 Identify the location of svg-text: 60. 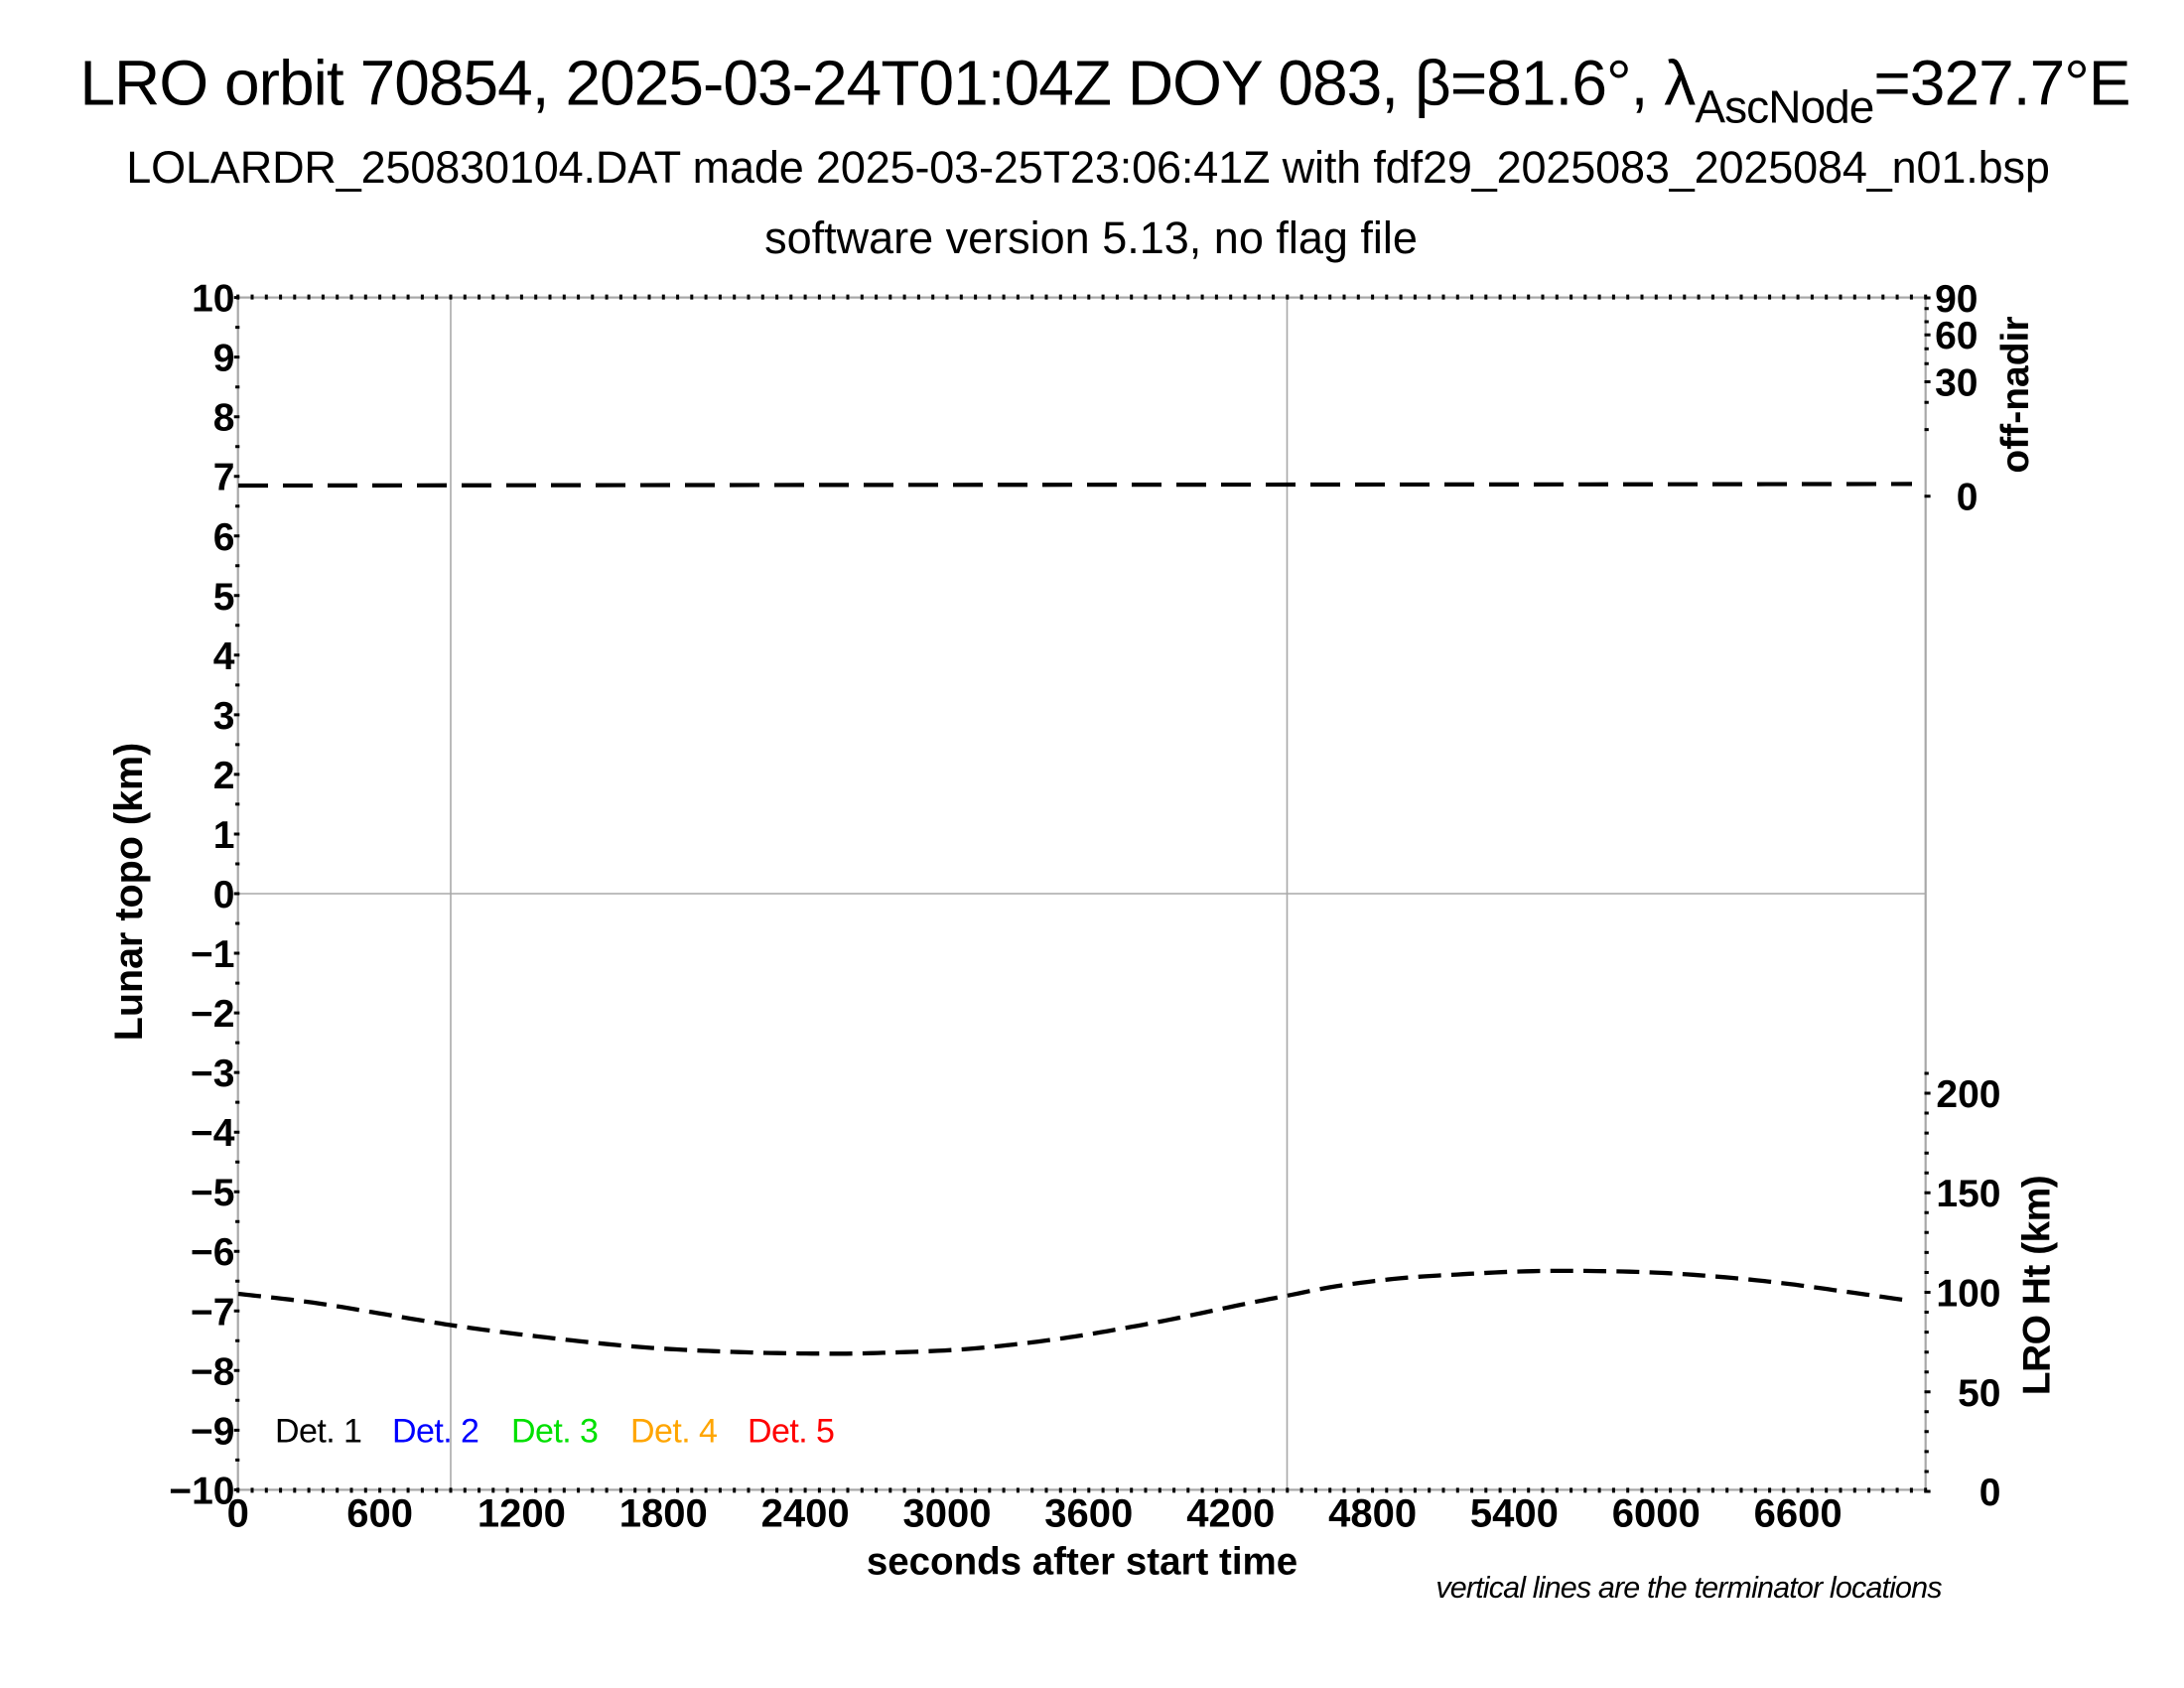
(1956, 336).